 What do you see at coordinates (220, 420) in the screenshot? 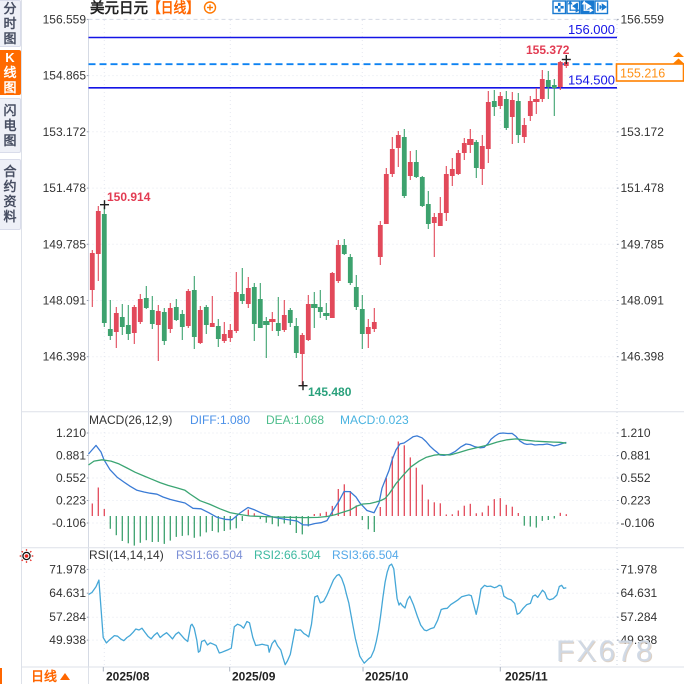
I see `svg-text: DIFF:1.080` at bounding box center [220, 420].